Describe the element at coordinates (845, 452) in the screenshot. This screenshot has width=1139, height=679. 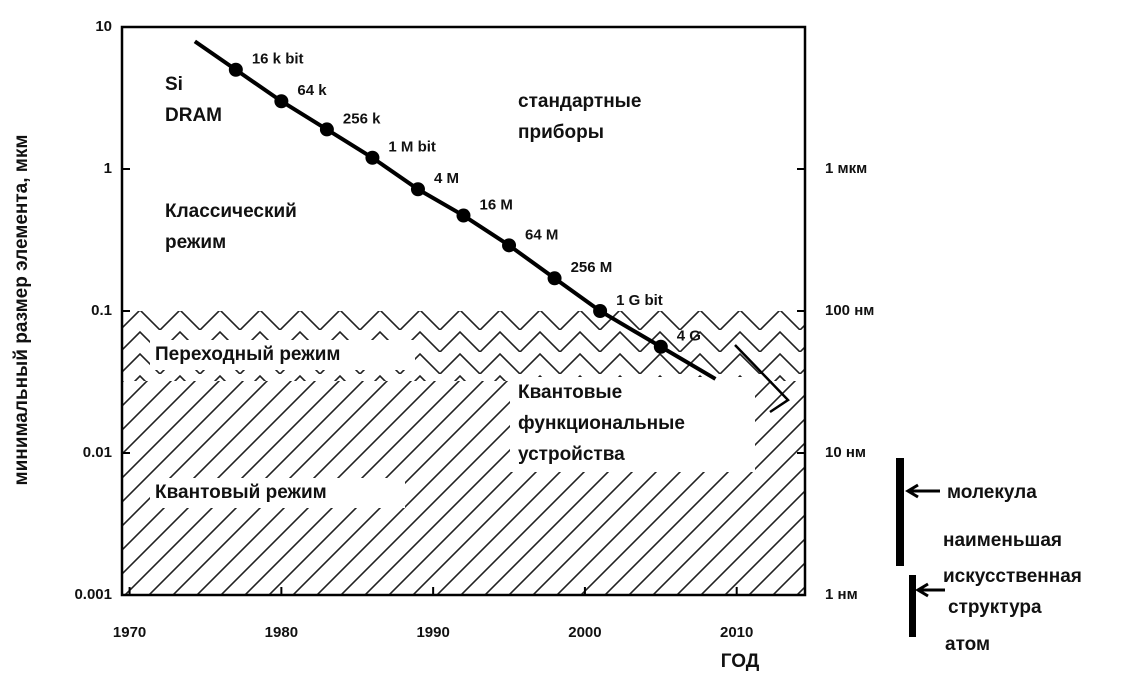
I see `y2-tick-label: 10 нм` at that location.